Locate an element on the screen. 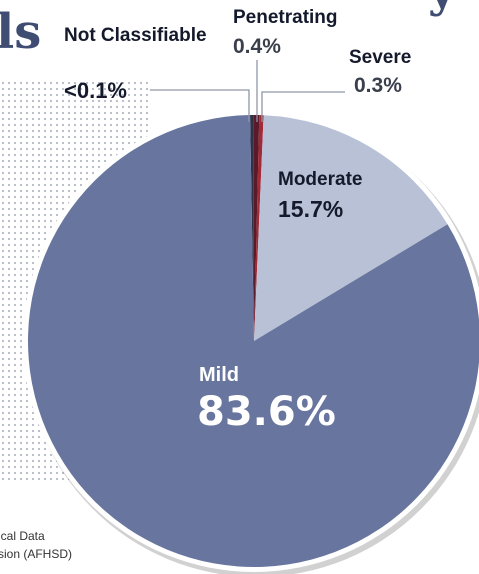 This screenshot has width=479, height=574. label-moderate-value: 15.7% is located at coordinates (311, 209).